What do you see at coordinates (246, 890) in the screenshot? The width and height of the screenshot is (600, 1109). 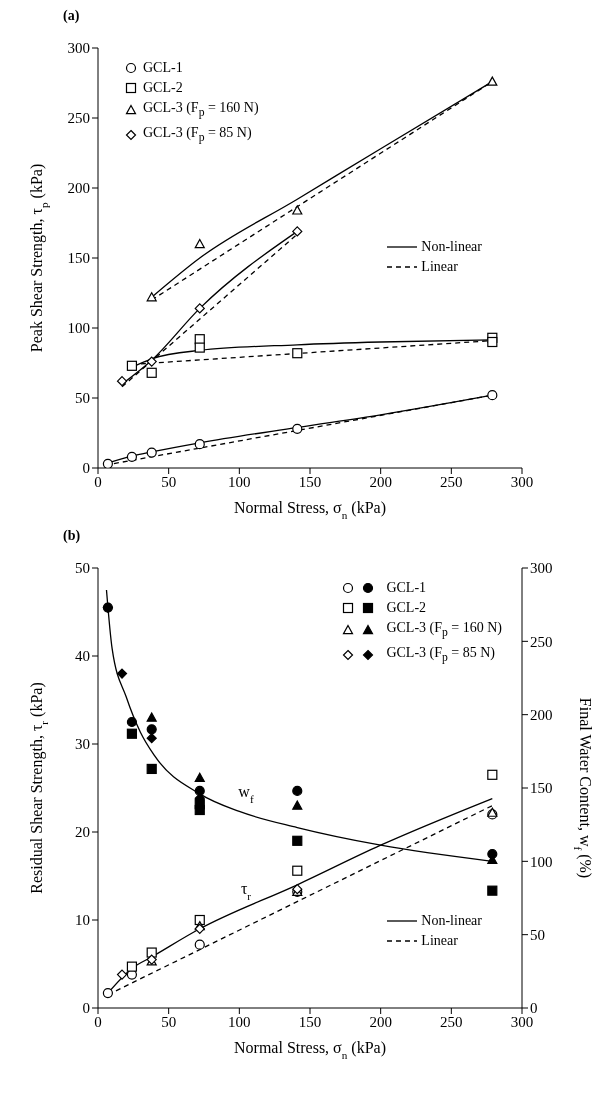 I see `annotation: τ$_{r}$` at bounding box center [246, 890].